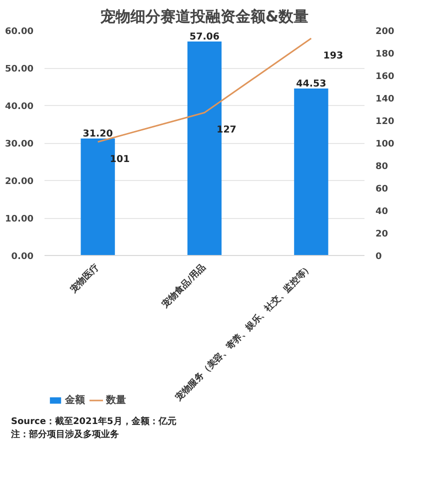  What do you see at coordinates (19, 32) in the screenshot?
I see `y-tick-label: 60.00` at bounding box center [19, 32].